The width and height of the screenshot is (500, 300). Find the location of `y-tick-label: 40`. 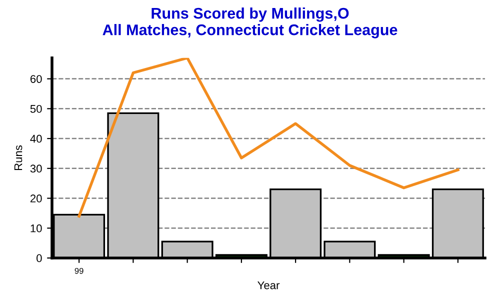

y-tick-label: 40 is located at coordinates (36, 138).